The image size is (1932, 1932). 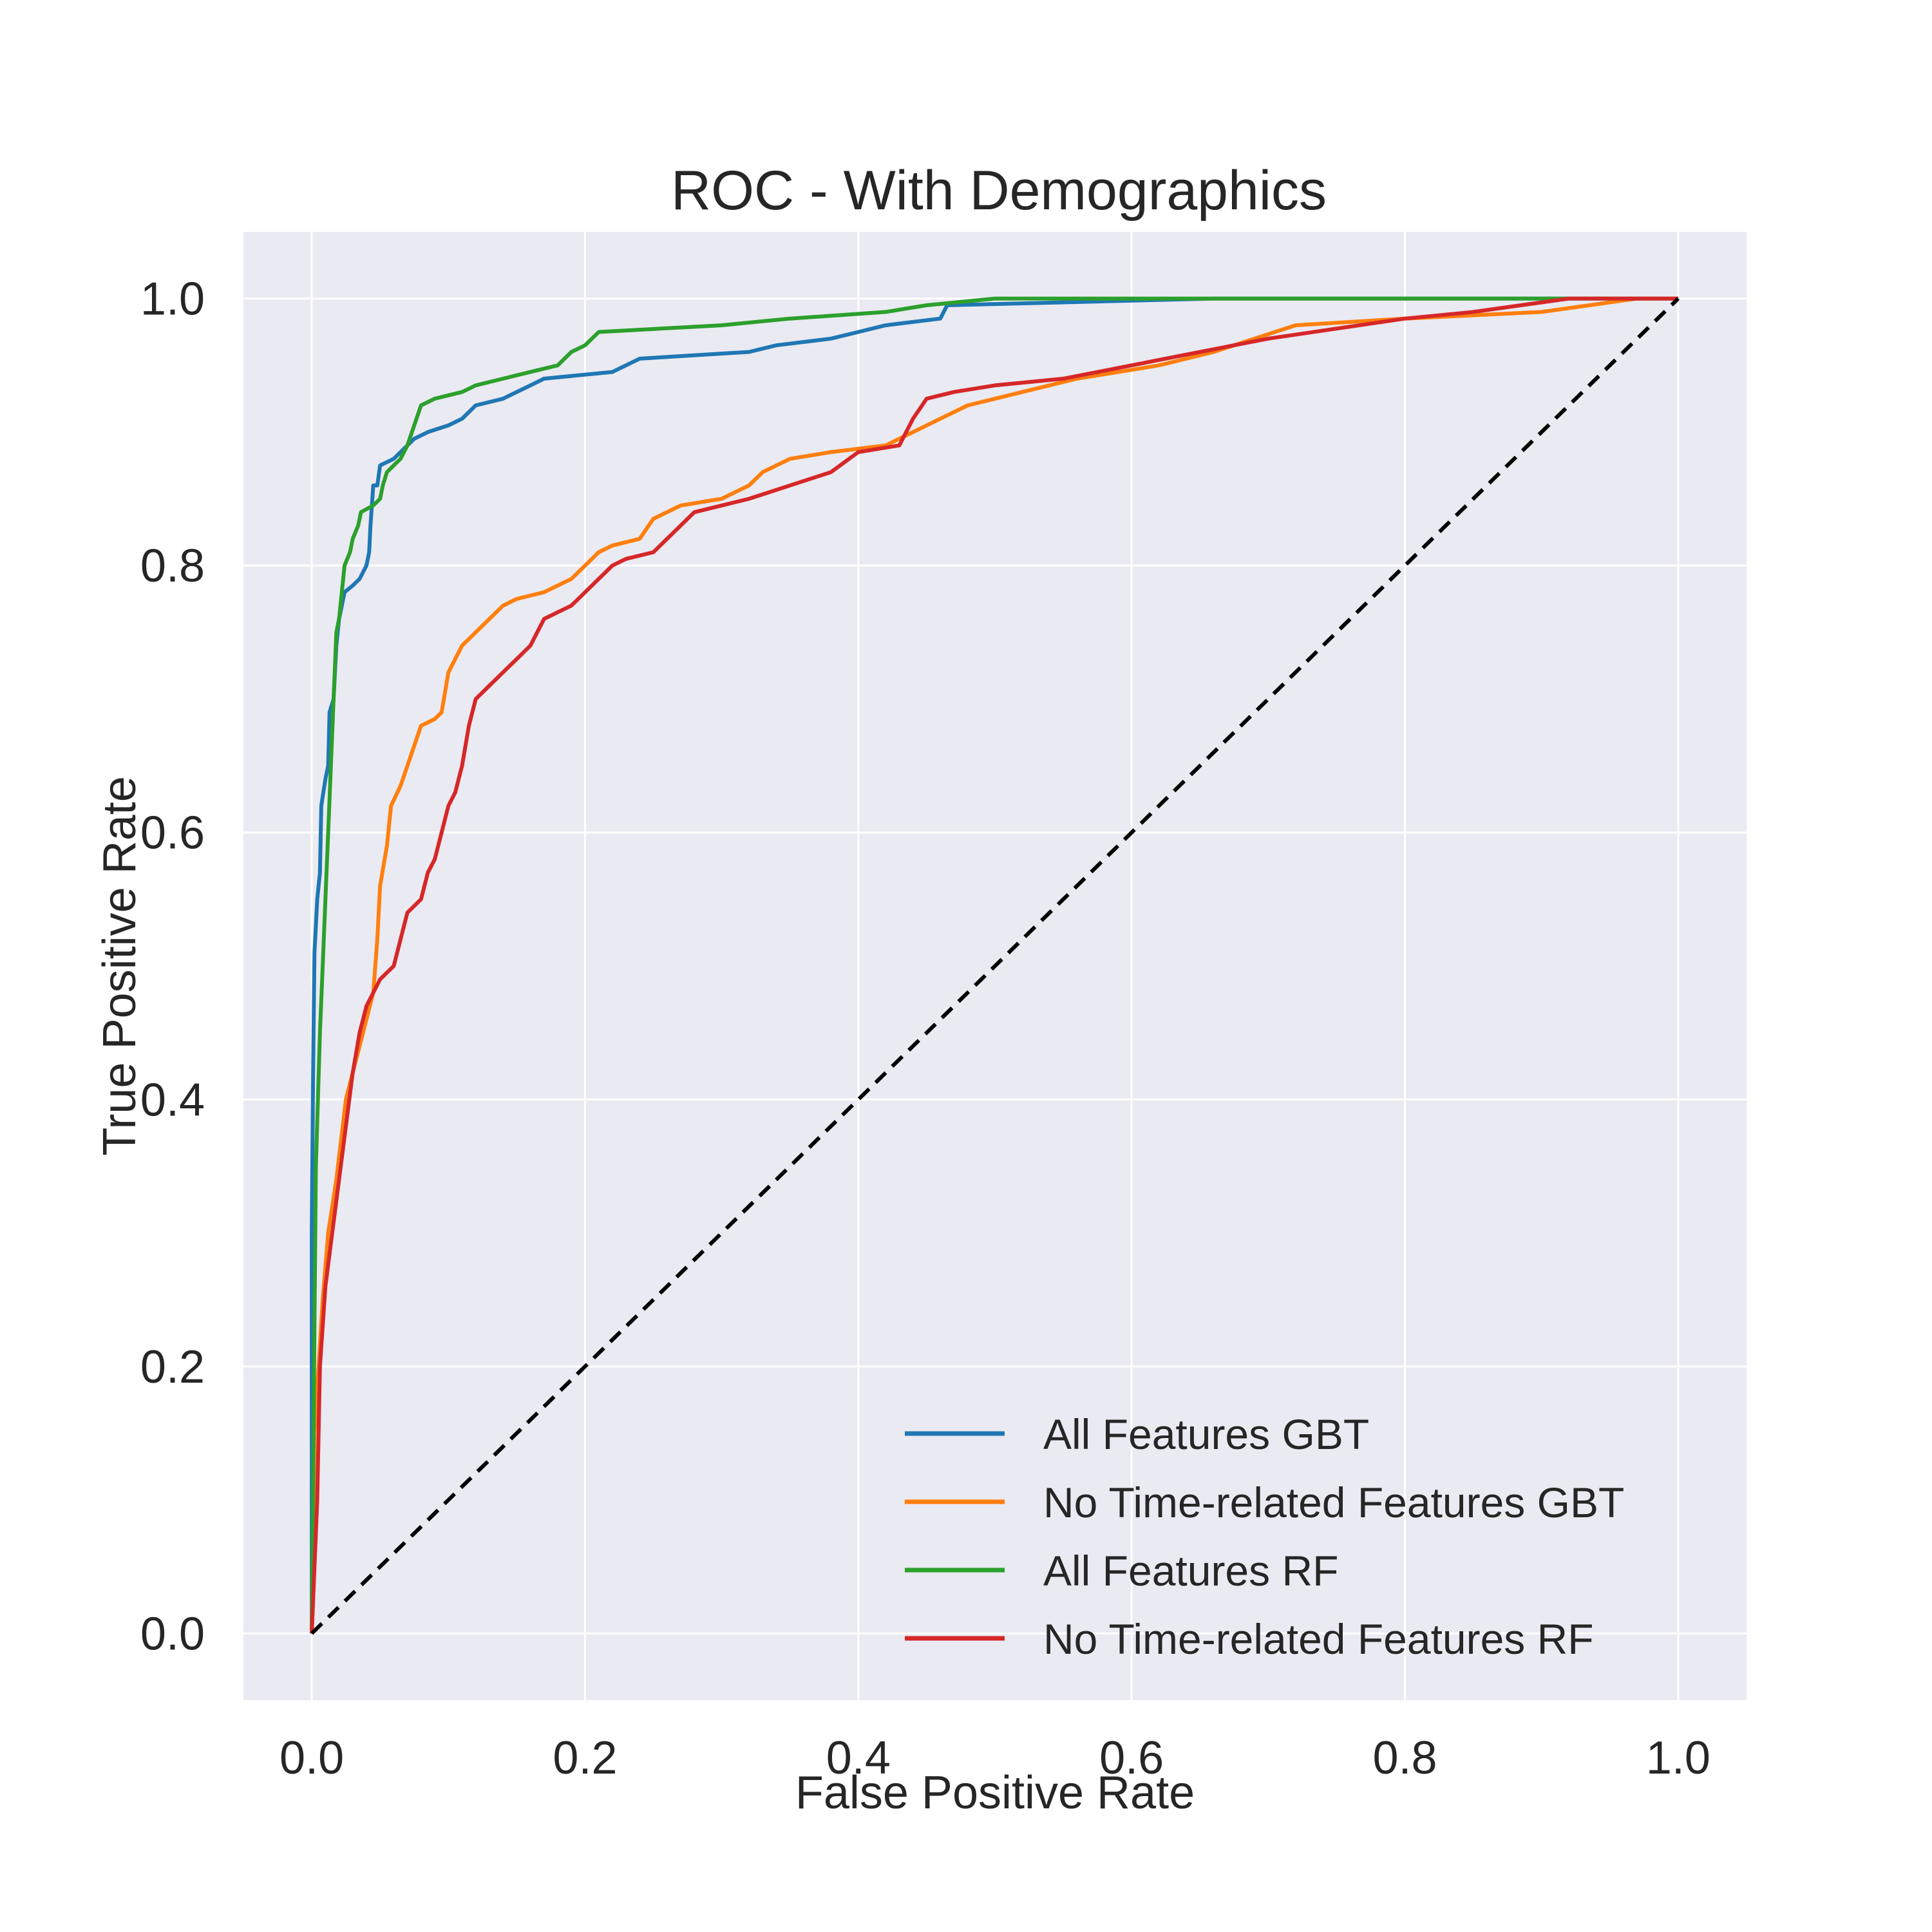 I want to click on y-axis-label: True Positive Rate, so click(x=120, y=966).